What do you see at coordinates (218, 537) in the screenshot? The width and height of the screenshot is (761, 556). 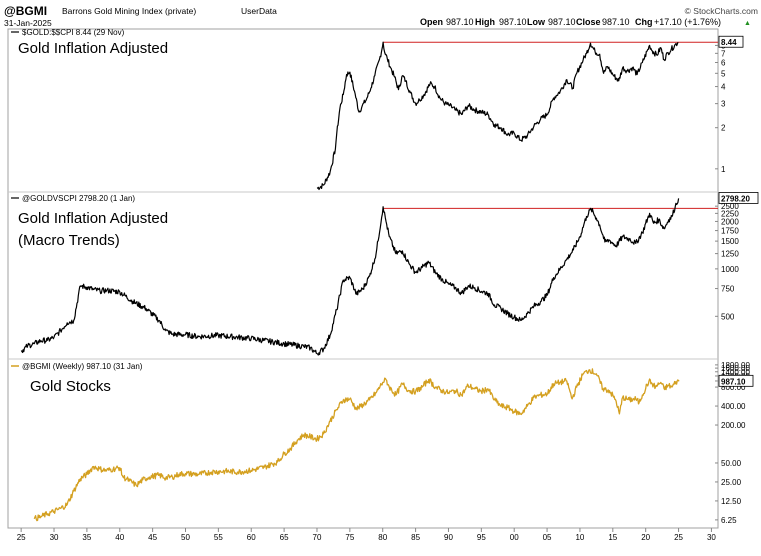 I see `x-tick-label: 55` at bounding box center [218, 537].